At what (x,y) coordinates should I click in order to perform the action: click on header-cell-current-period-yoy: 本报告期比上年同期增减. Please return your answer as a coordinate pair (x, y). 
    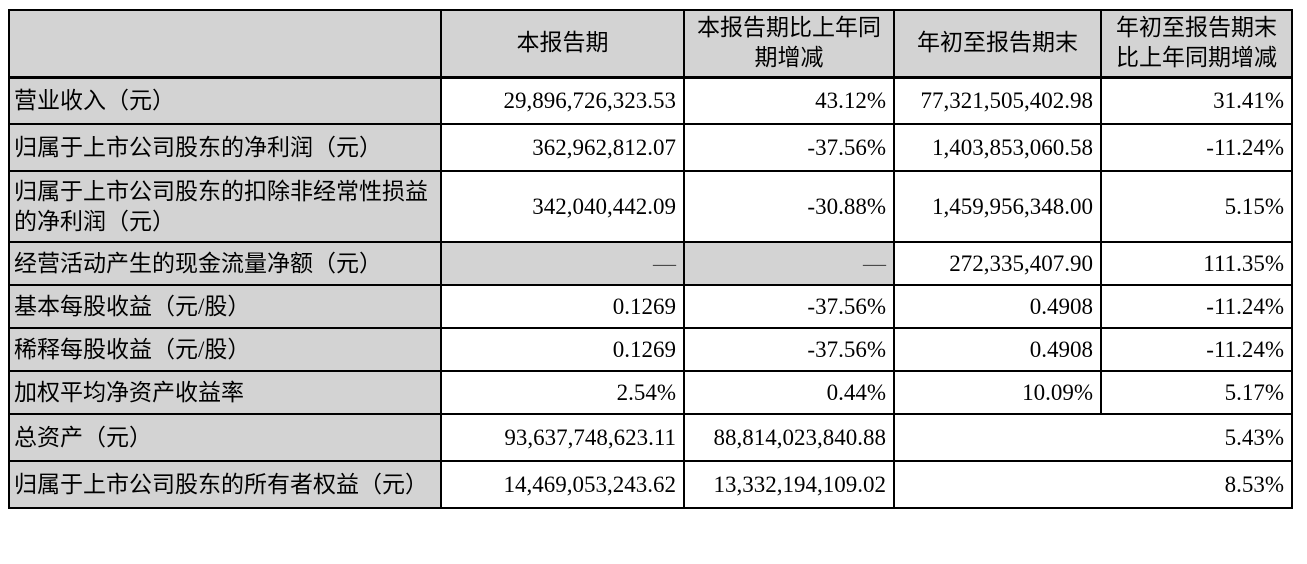
    Looking at the image, I should click on (789, 44).